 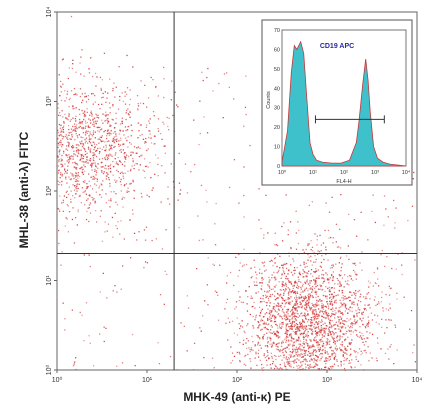 What do you see at coordinates (49, 190) in the screenshot?
I see `y-tick-label: 10²` at bounding box center [49, 190].